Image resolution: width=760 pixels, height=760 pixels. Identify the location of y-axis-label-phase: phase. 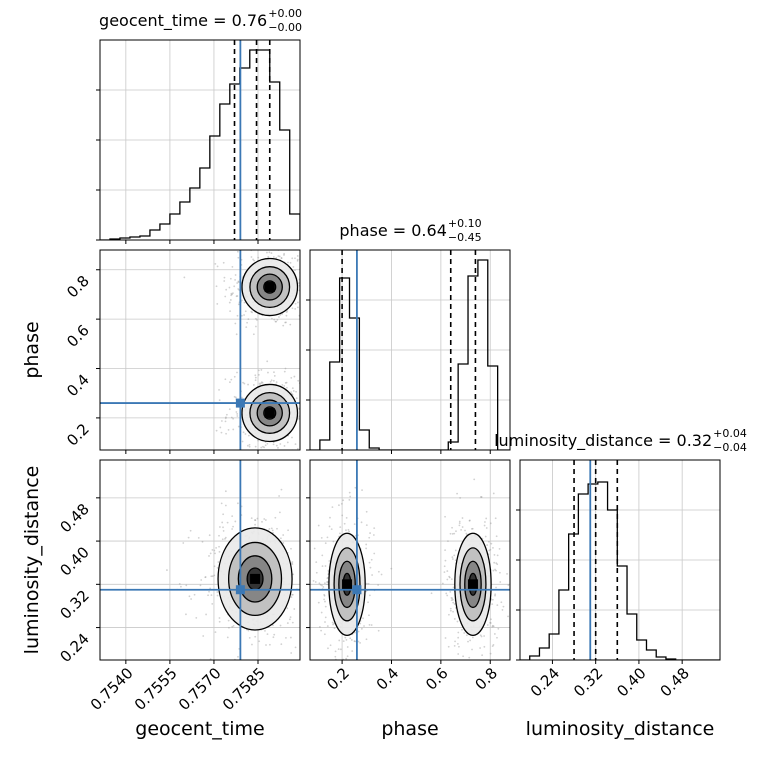
(32, 349).